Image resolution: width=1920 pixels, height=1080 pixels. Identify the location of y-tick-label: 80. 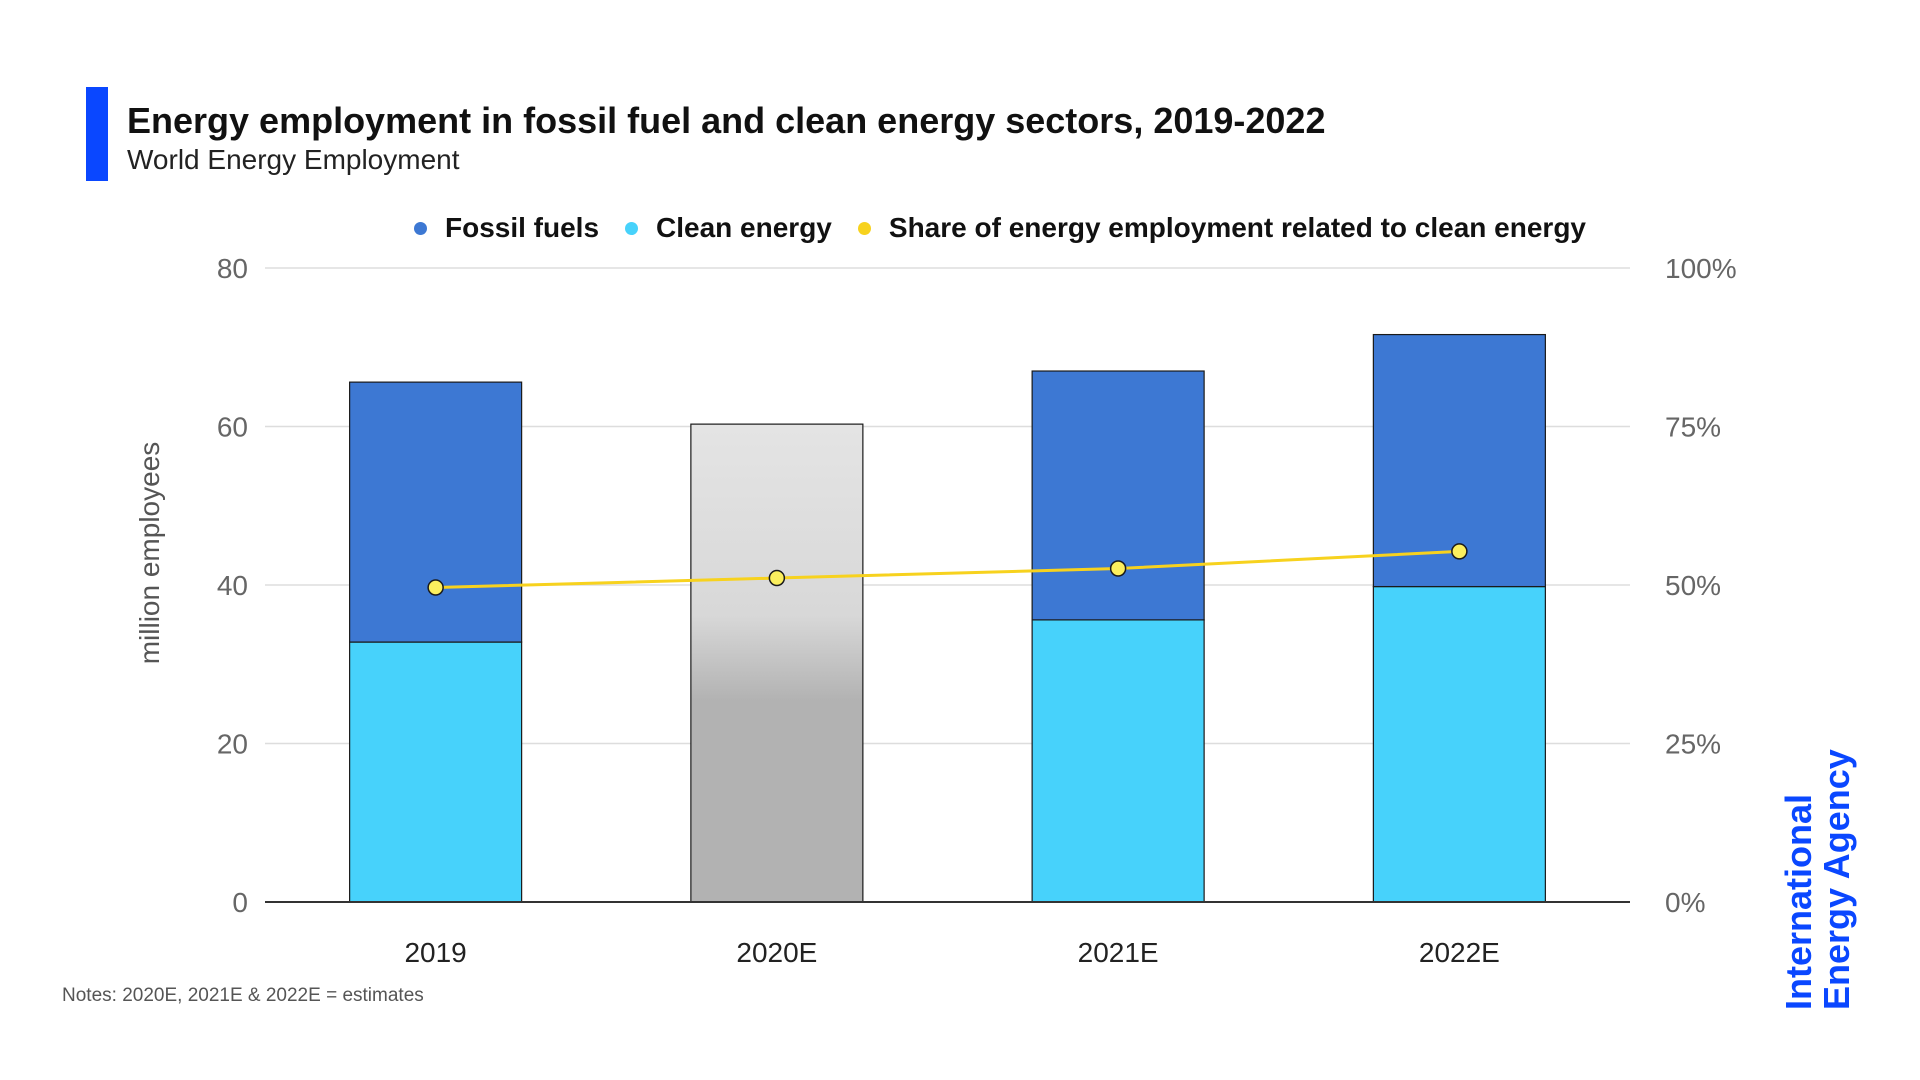
(232, 268).